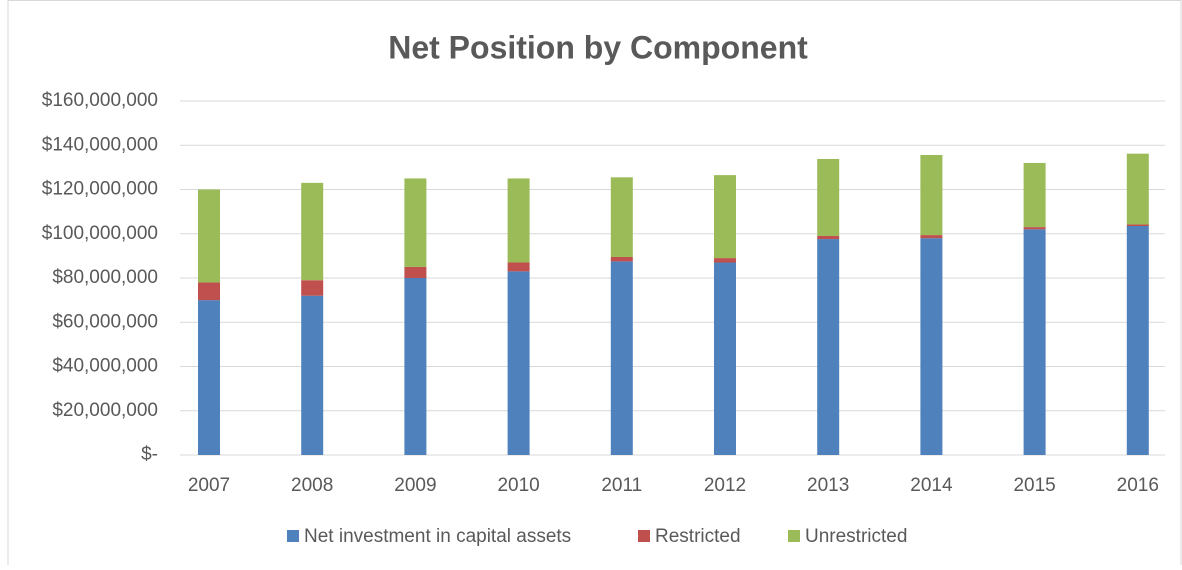  What do you see at coordinates (312, 485) in the screenshot?
I see `x-tick-label: 2008` at bounding box center [312, 485].